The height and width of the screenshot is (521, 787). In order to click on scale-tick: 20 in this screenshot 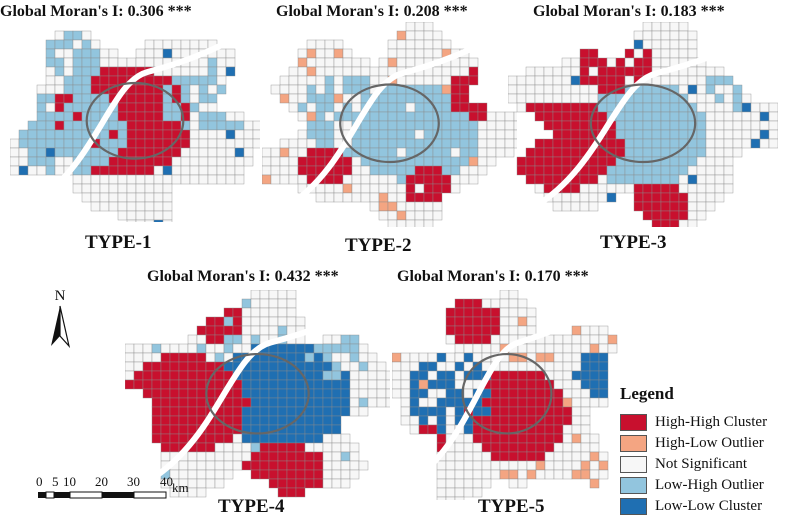, I will do `click(101, 481)`.